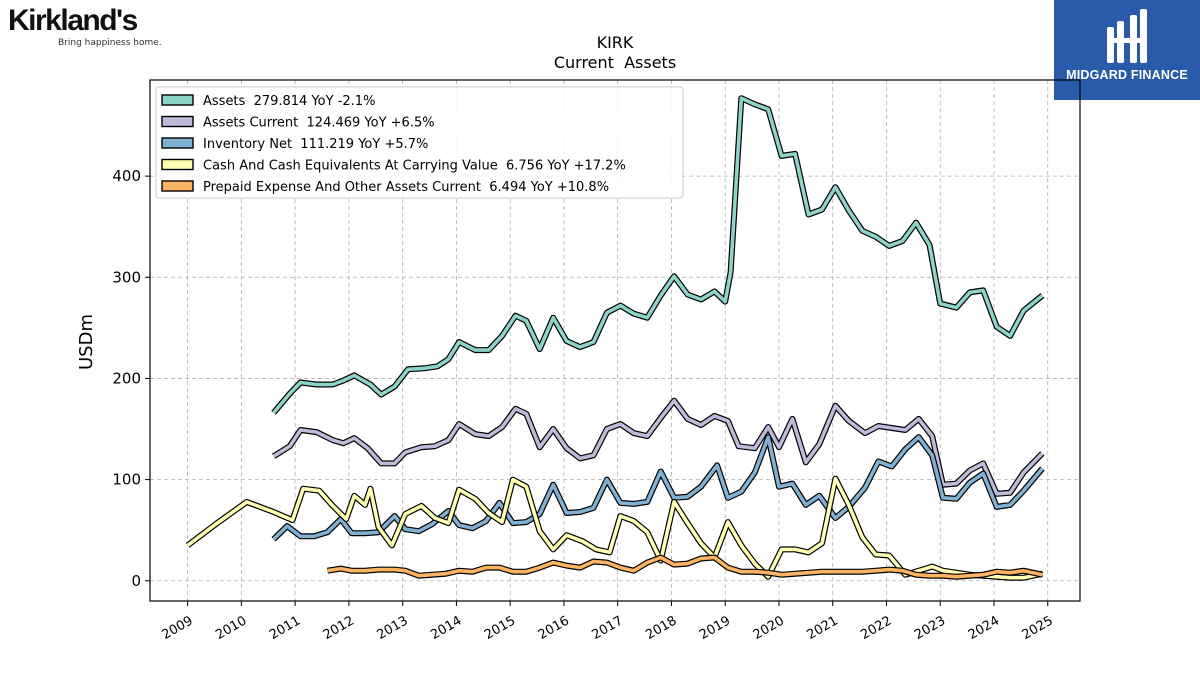 The width and height of the screenshot is (1200, 675). I want to click on publisher-name: MIDGARD FINANCE, so click(1127, 75).